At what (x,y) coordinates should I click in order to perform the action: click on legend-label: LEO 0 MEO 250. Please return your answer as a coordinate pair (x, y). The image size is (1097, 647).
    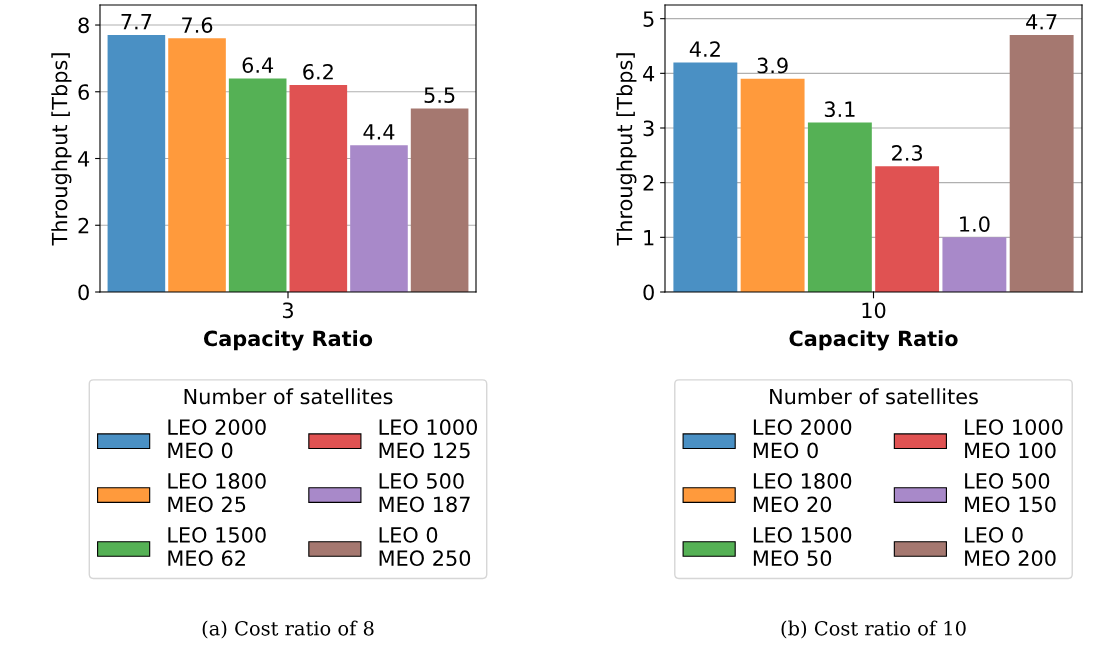
    Looking at the image, I should click on (425, 547).